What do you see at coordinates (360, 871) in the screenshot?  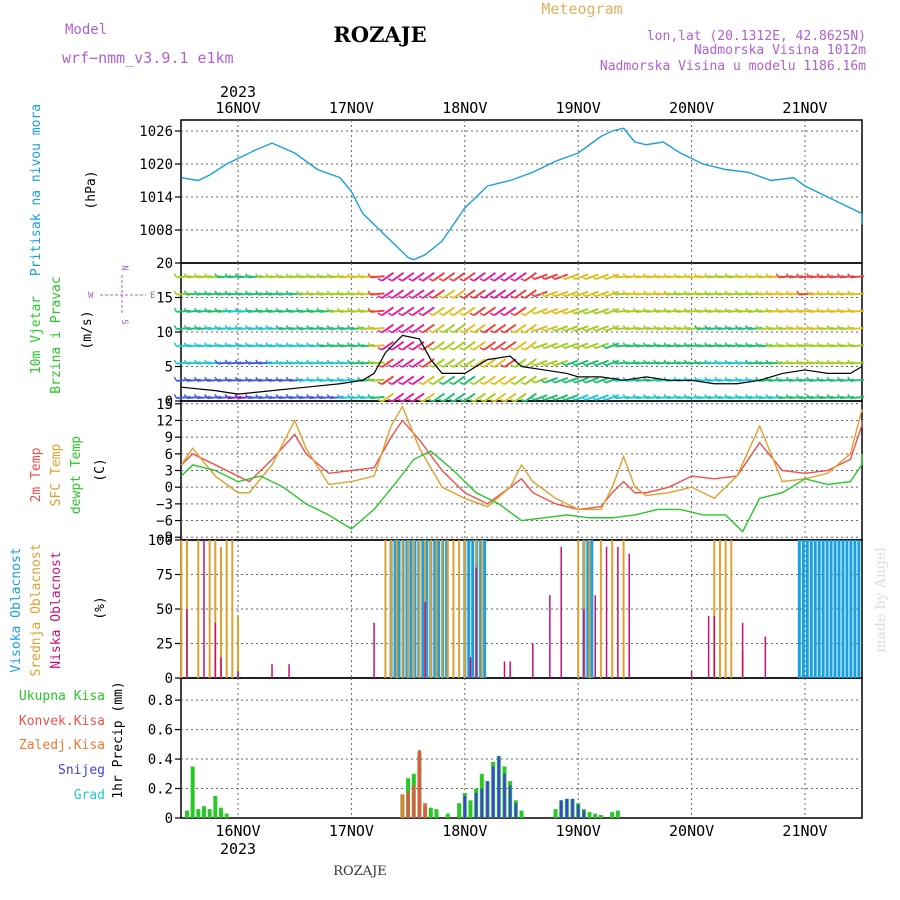 I see `footer-station: ROZAJE` at bounding box center [360, 871].